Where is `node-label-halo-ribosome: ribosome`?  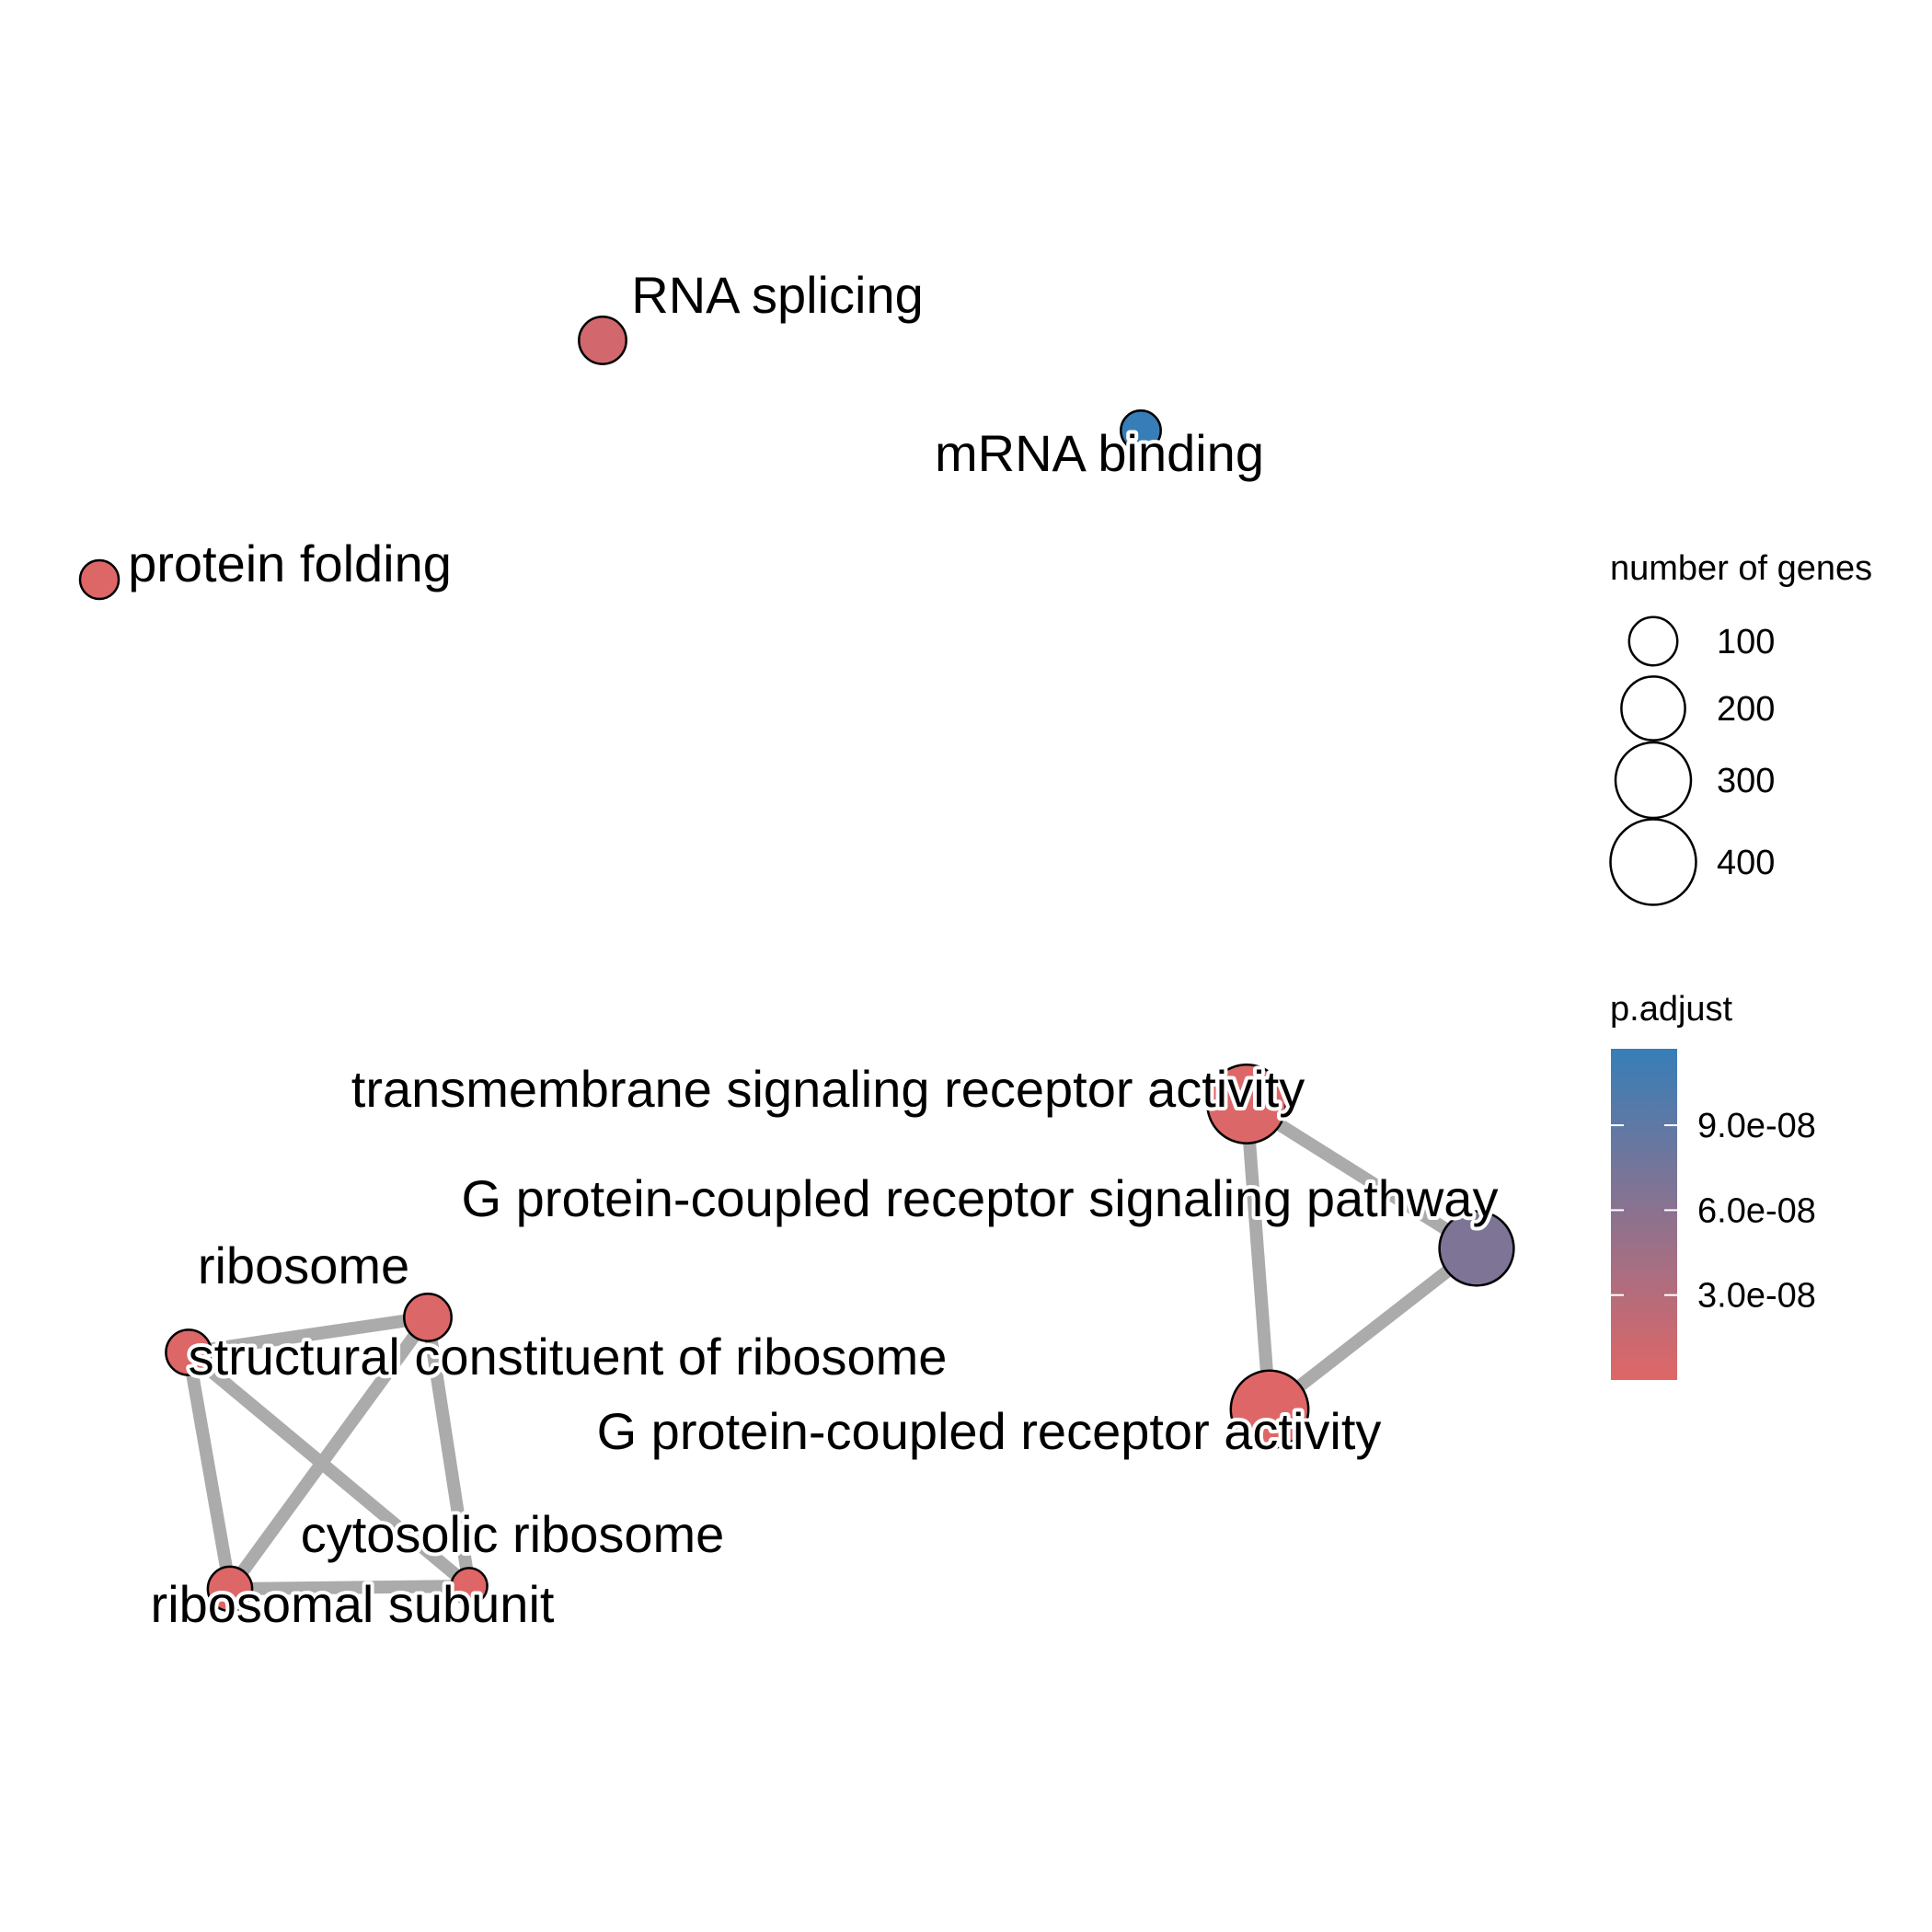 node-label-halo-ribosome: ribosome is located at coordinates (303, 1265).